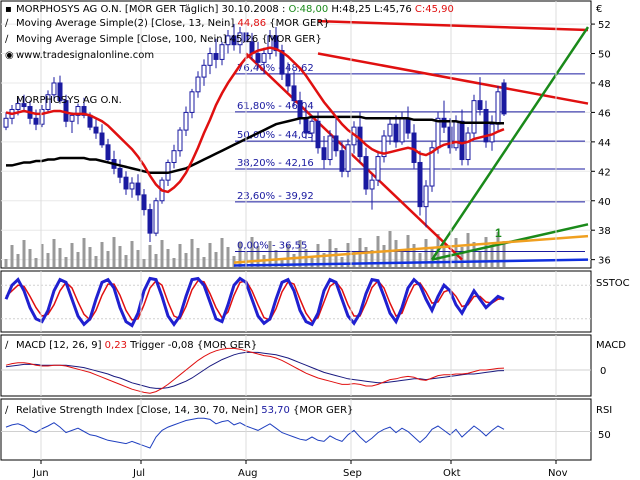 The height and width of the screenshot is (480, 640). Describe the element at coordinates (275, 68) in the screenshot. I see `fib-label: 76,40% - 48,62` at that location.